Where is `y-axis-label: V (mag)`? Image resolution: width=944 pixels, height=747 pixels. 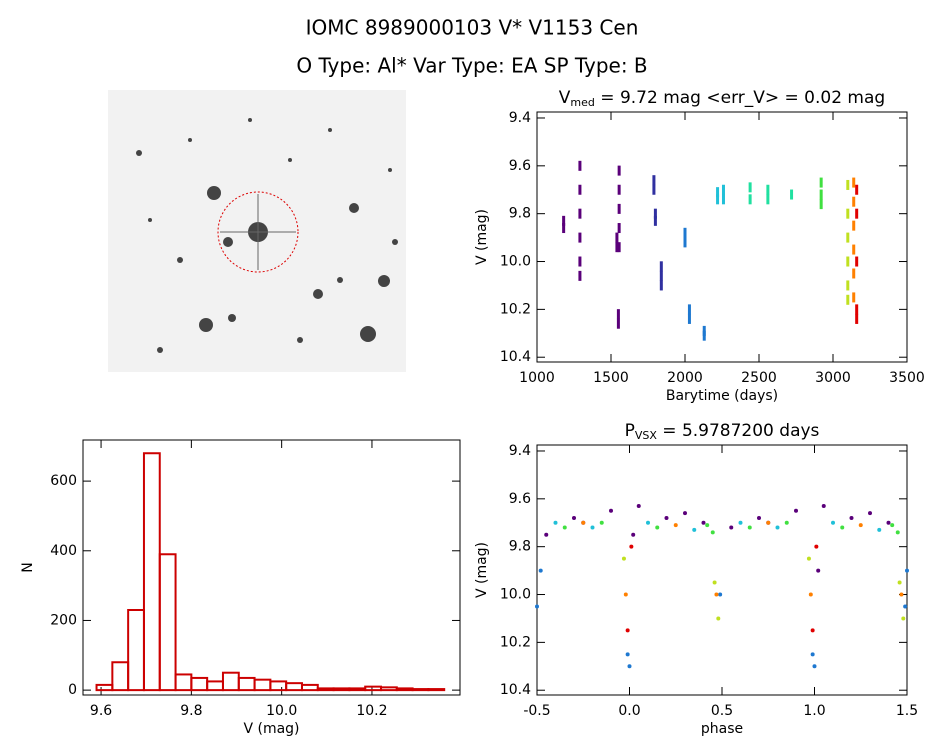
y-axis-label: V (mag) is located at coordinates (482, 237).